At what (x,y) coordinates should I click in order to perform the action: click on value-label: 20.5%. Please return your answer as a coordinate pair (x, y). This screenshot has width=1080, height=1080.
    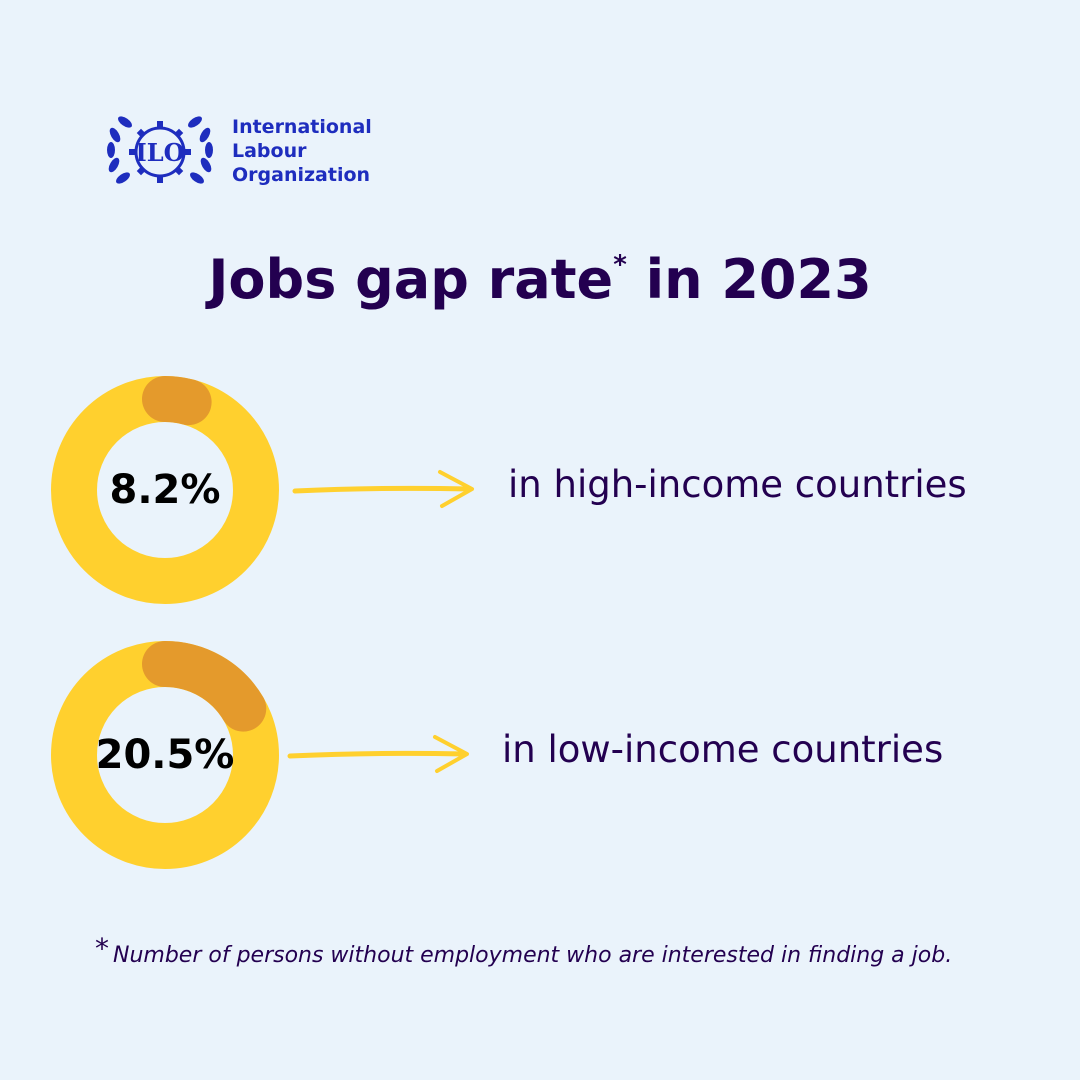
    Looking at the image, I should click on (165, 755).